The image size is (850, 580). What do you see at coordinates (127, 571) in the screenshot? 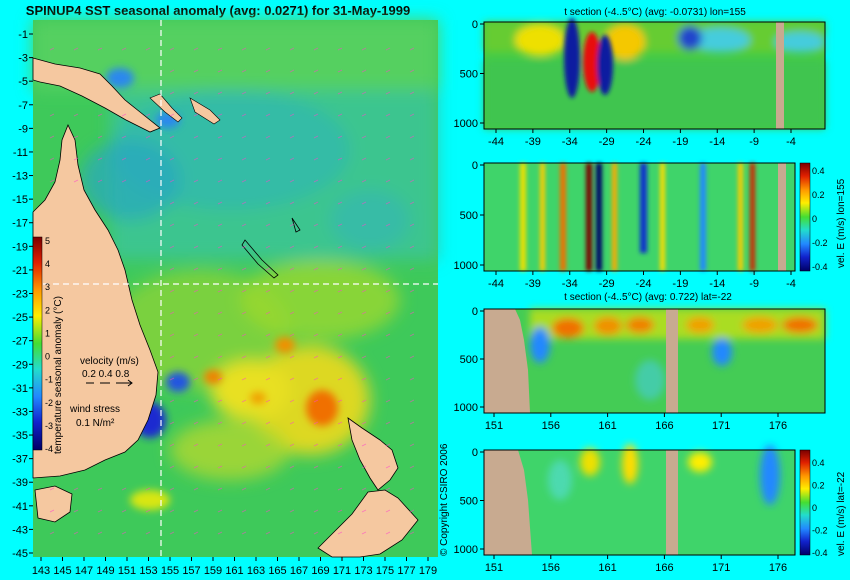
I see `map-x-tick-label: 151` at bounding box center [127, 571].